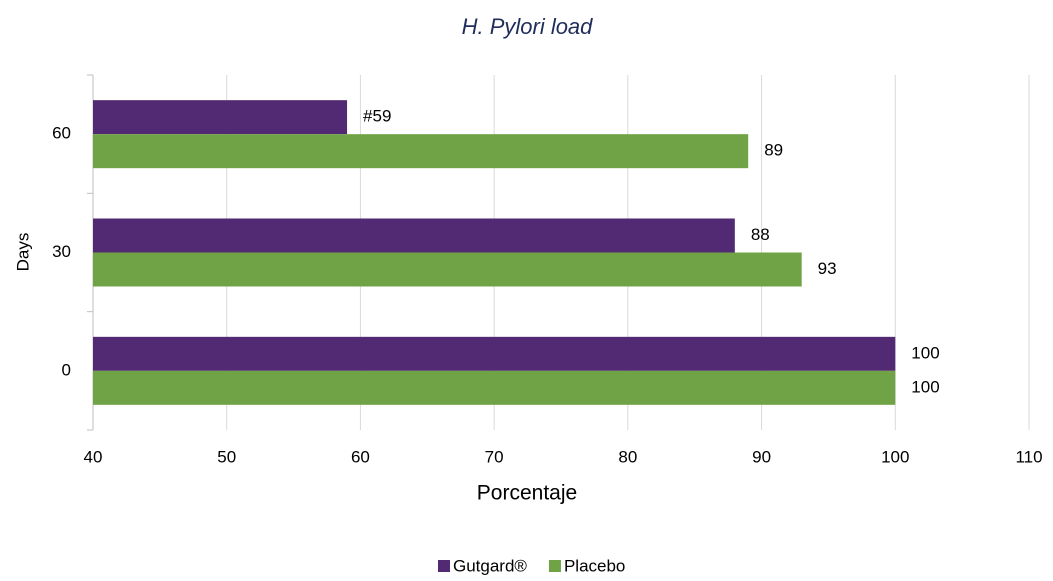  I want to click on chart-title: H. Pylori load, so click(528, 26).